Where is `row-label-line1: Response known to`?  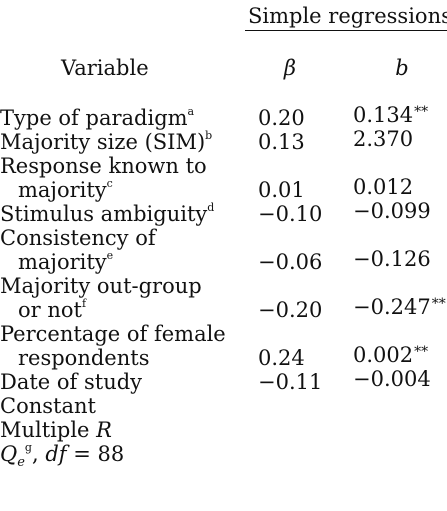 row-label-line1: Response known to is located at coordinates (103, 166).